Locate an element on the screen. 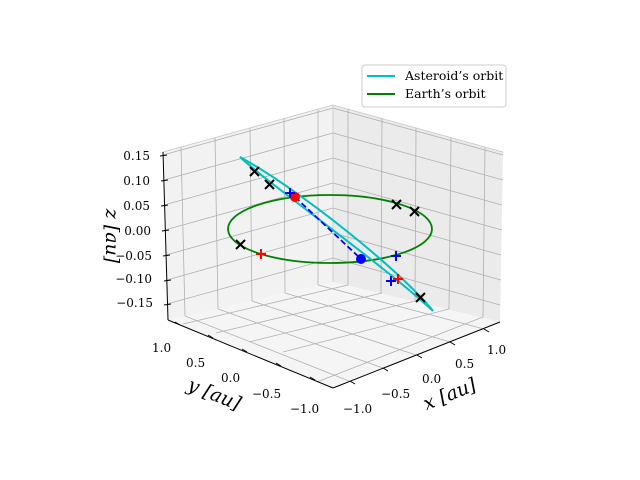 This screenshot has height=480, width=640. asteroid-position-dot is located at coordinates (295, 197).